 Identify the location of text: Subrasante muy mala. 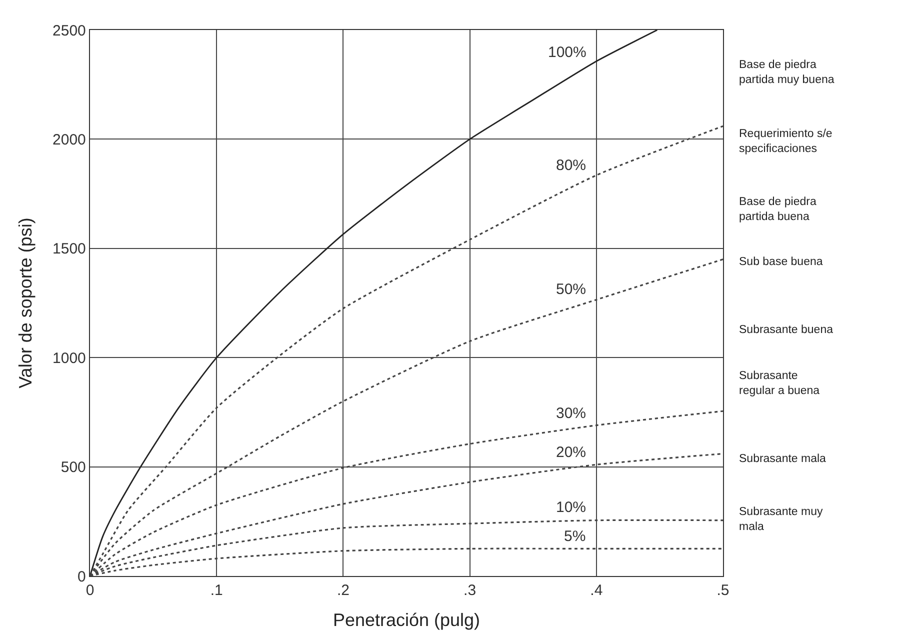
(781, 519).